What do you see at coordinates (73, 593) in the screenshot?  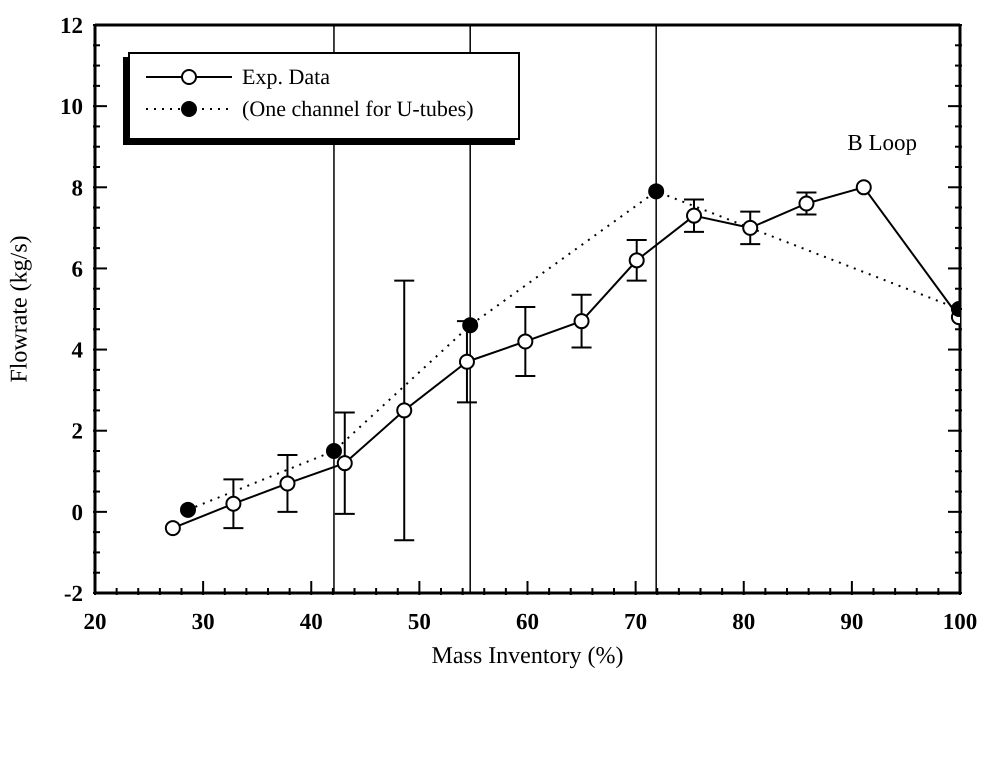 I see `y-tick-label: -2` at bounding box center [73, 593].